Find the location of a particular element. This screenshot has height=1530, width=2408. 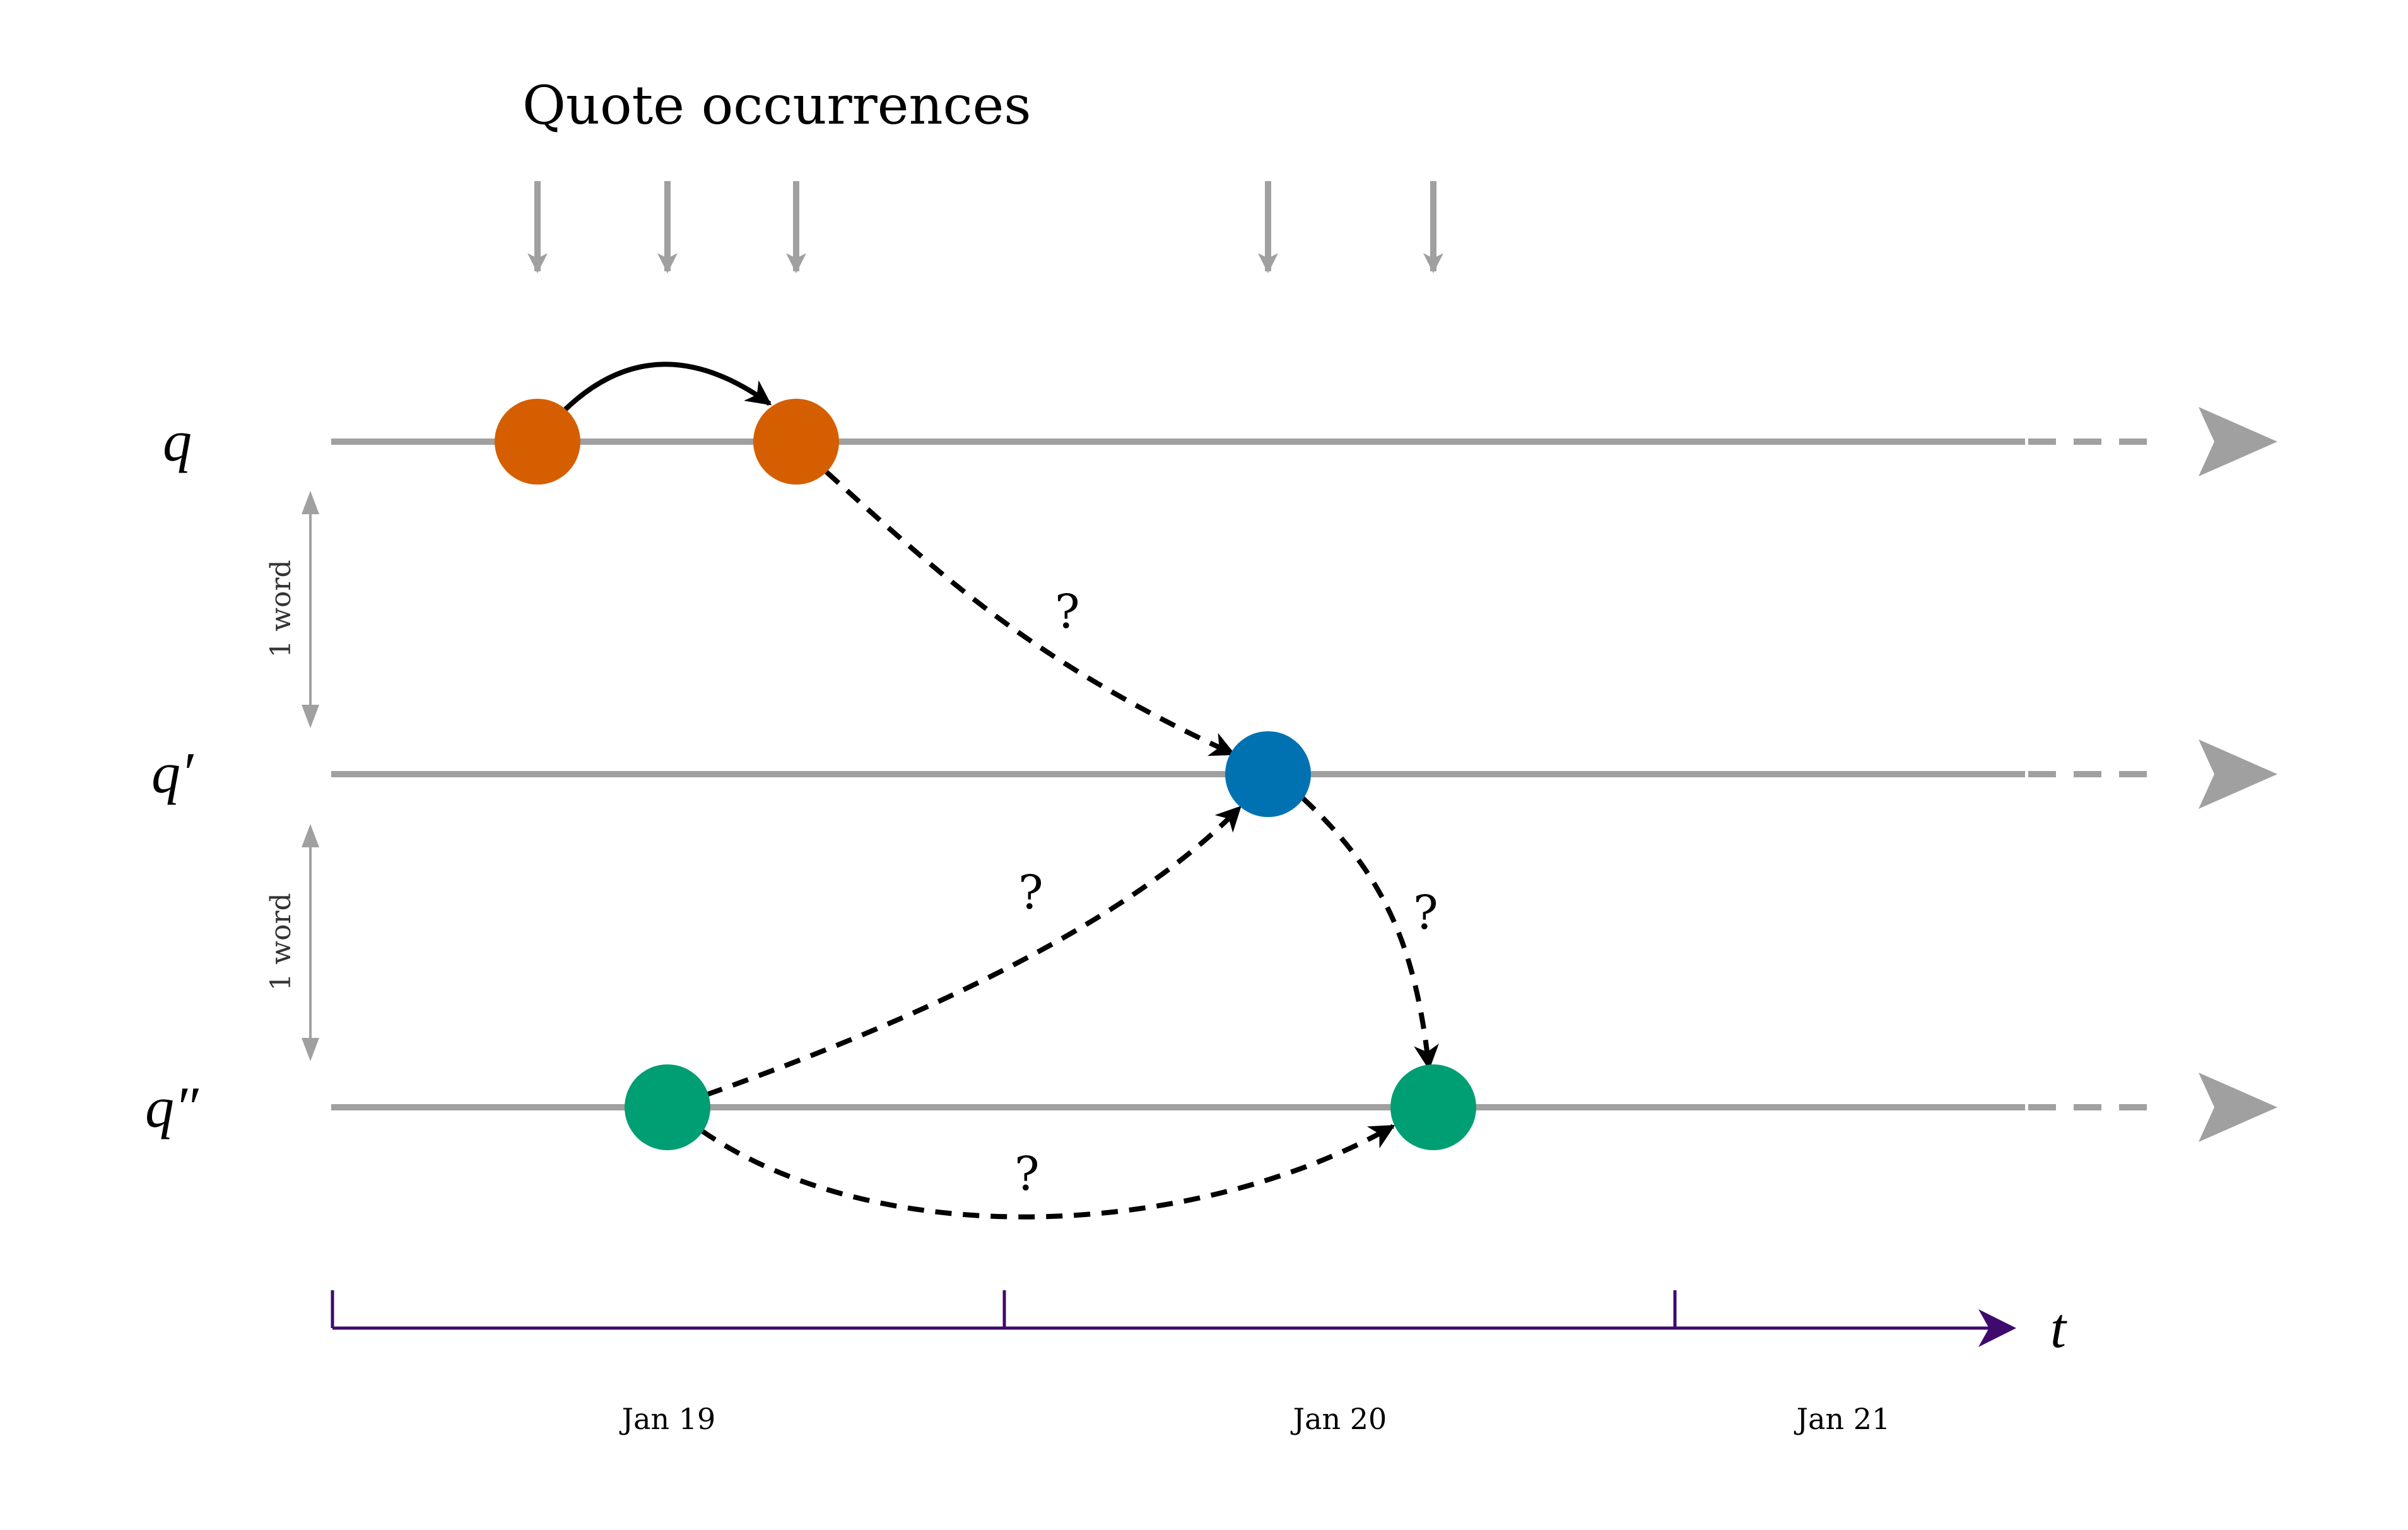

occurrence-arrows is located at coordinates (985, 227).